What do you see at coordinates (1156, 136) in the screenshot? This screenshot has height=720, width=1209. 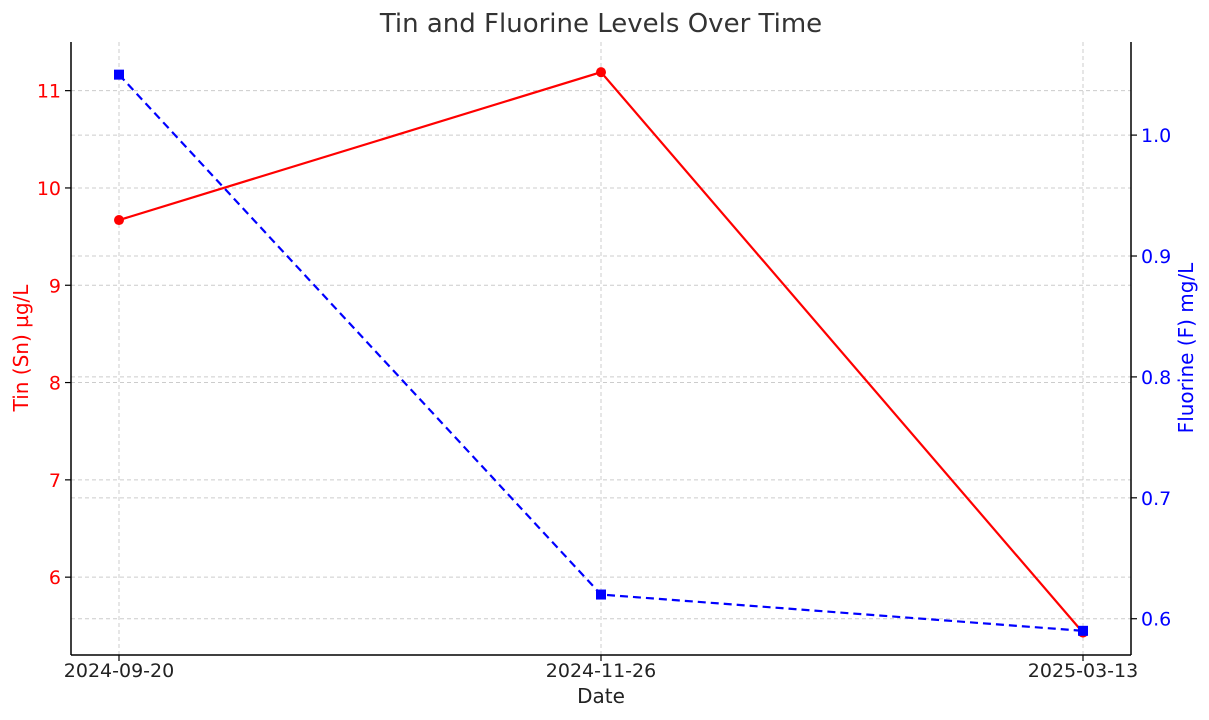 I see `right-tick-label: 1.0` at bounding box center [1156, 136].